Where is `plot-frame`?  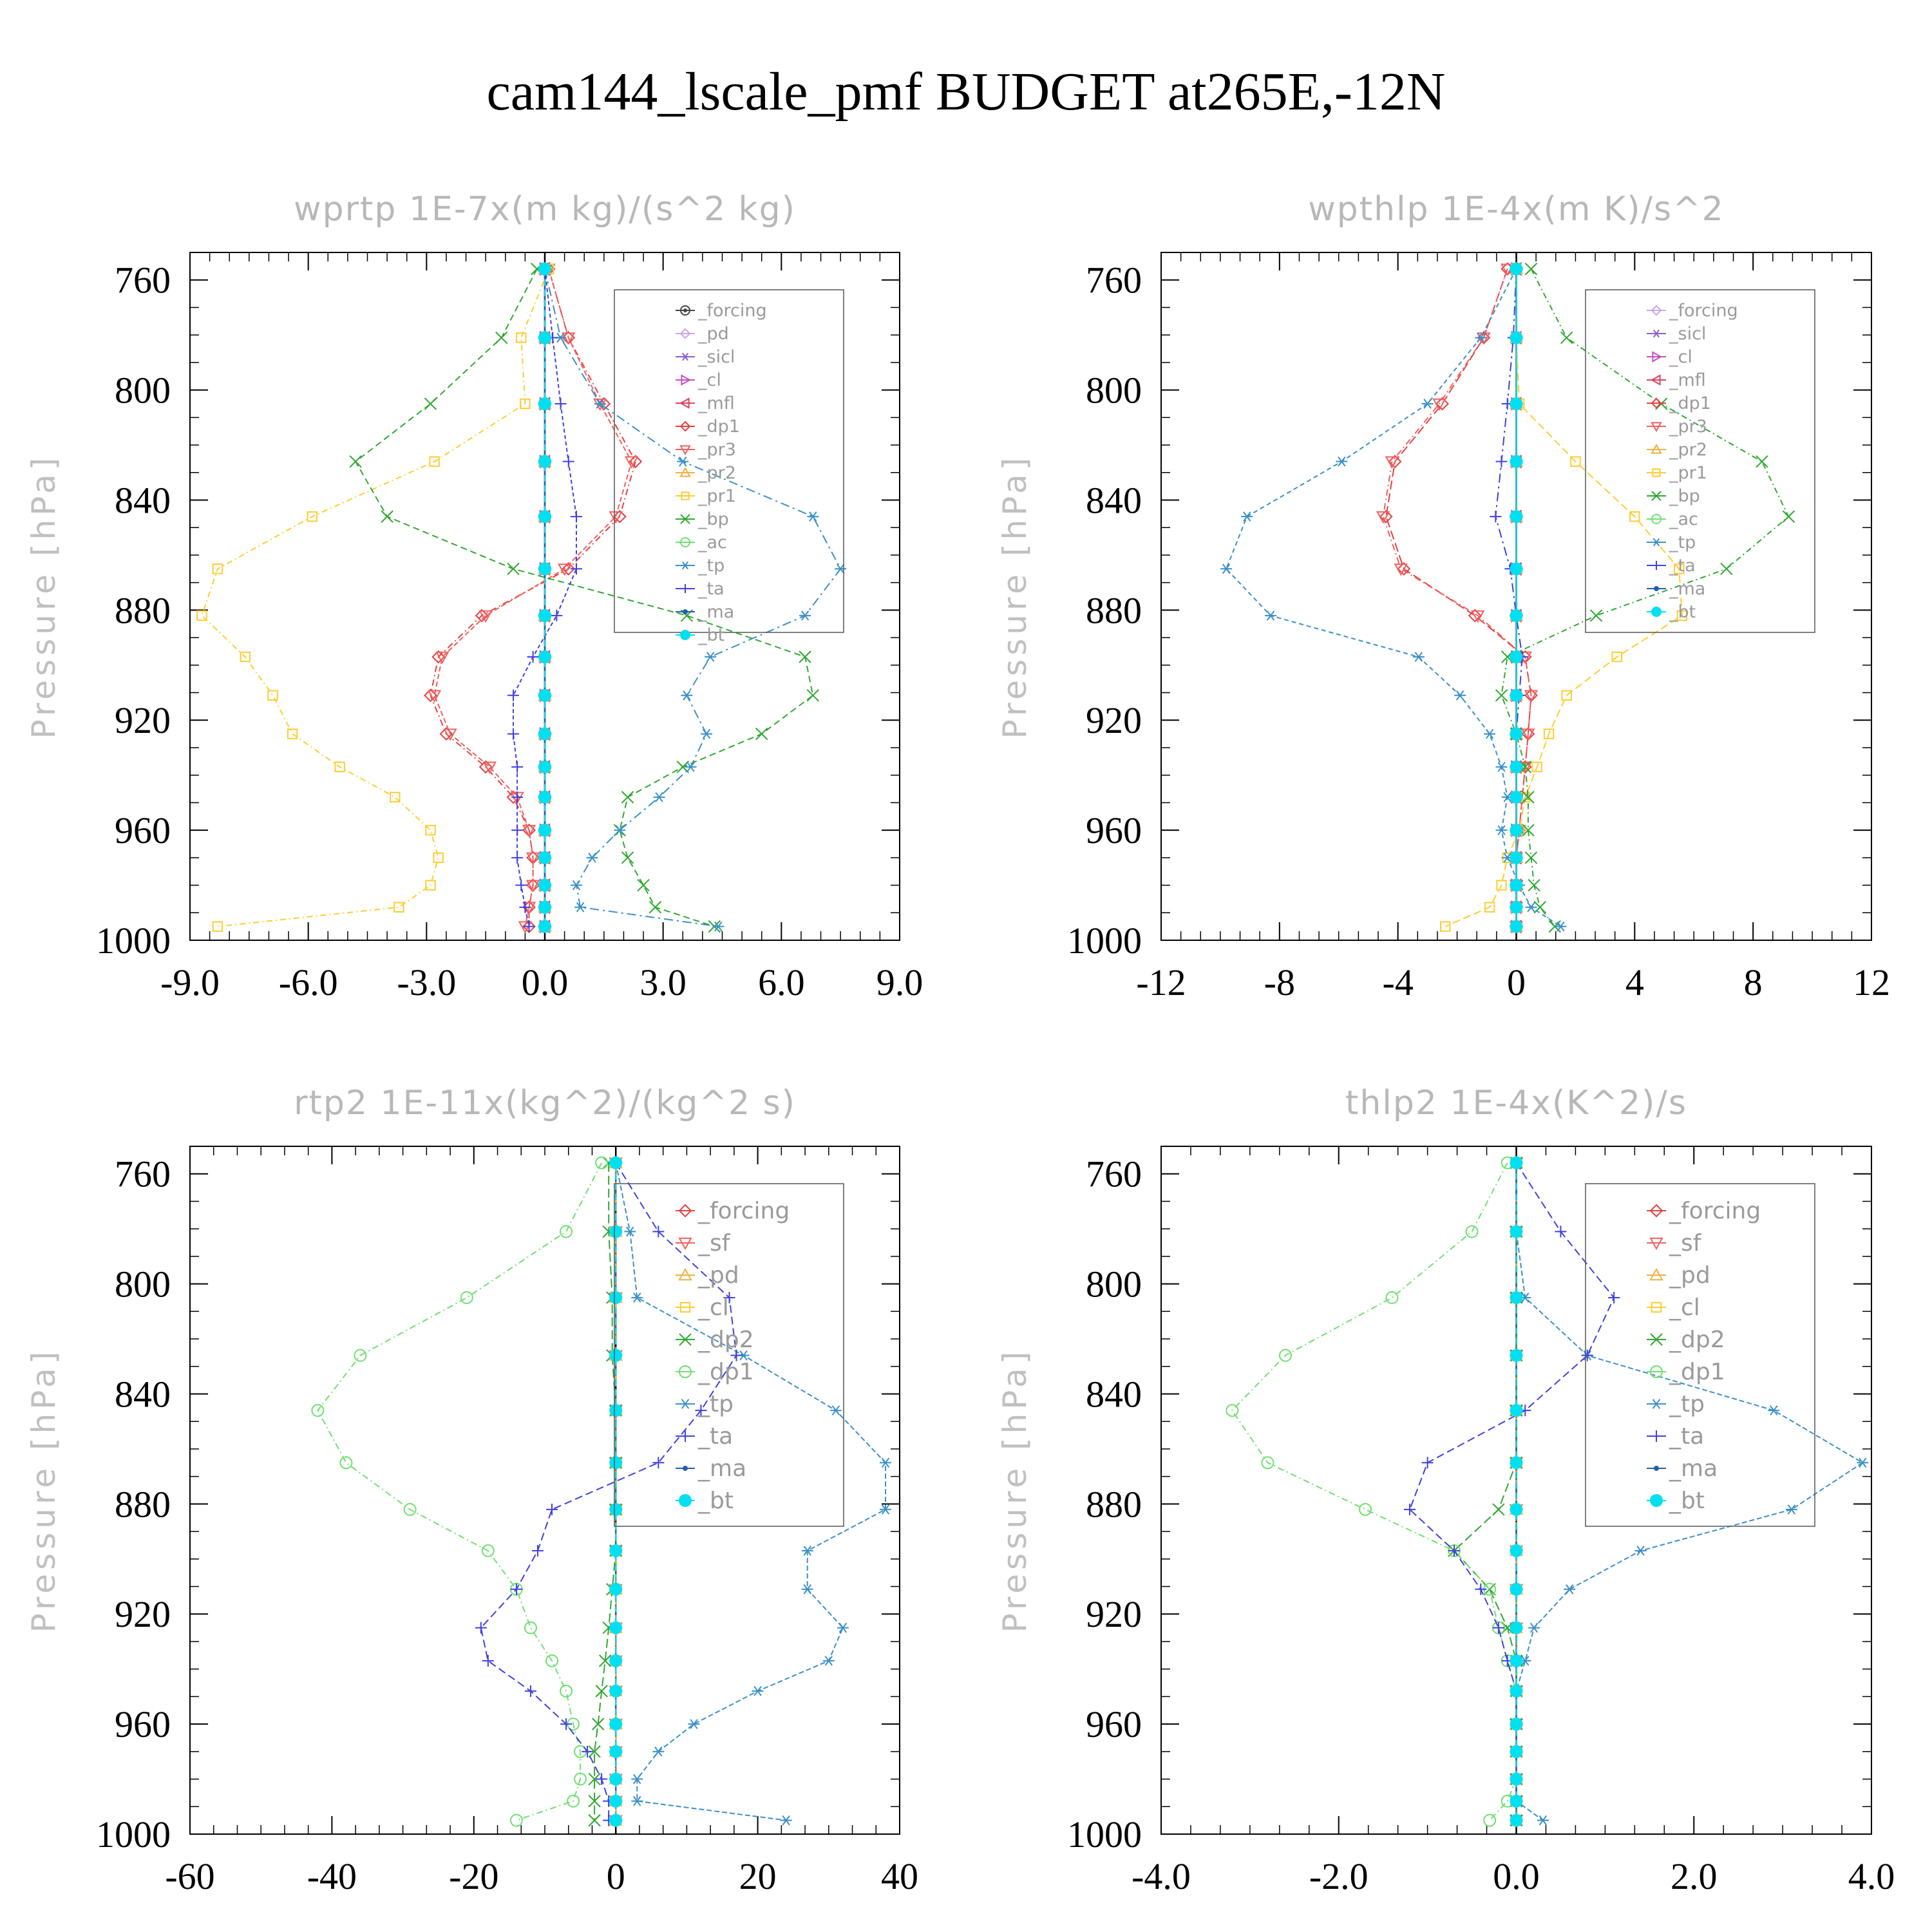 plot-frame is located at coordinates (544, 1490).